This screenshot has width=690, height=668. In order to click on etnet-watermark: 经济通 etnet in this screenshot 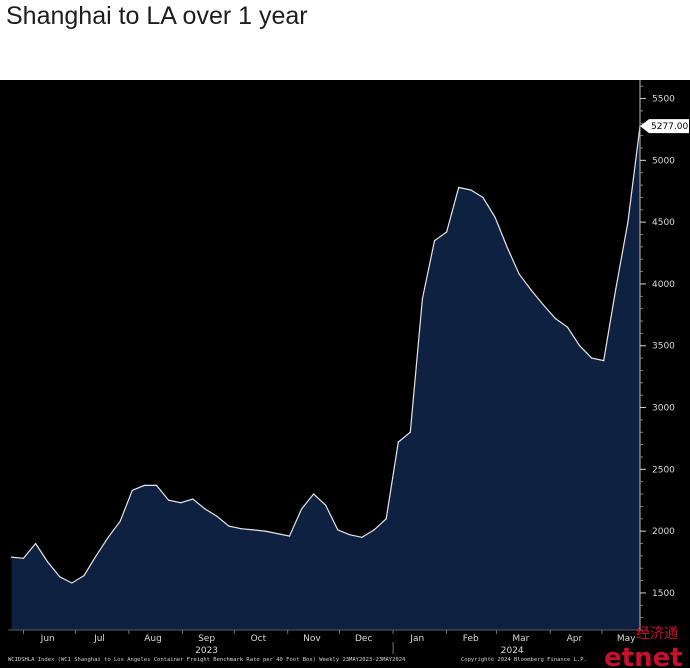, I will do `click(643, 647)`.